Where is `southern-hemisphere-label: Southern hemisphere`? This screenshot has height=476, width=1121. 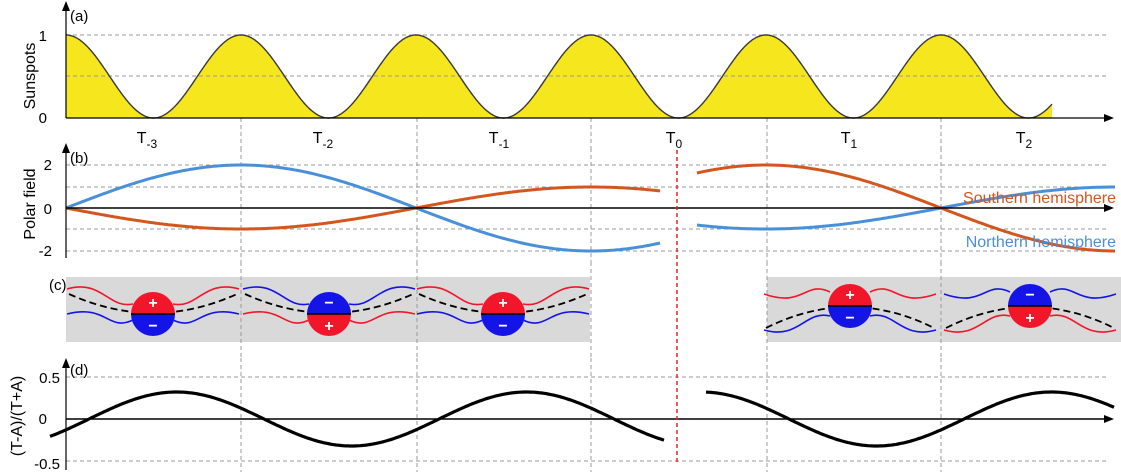
southern-hemisphere-label: Southern hemisphere is located at coordinates (1039, 198).